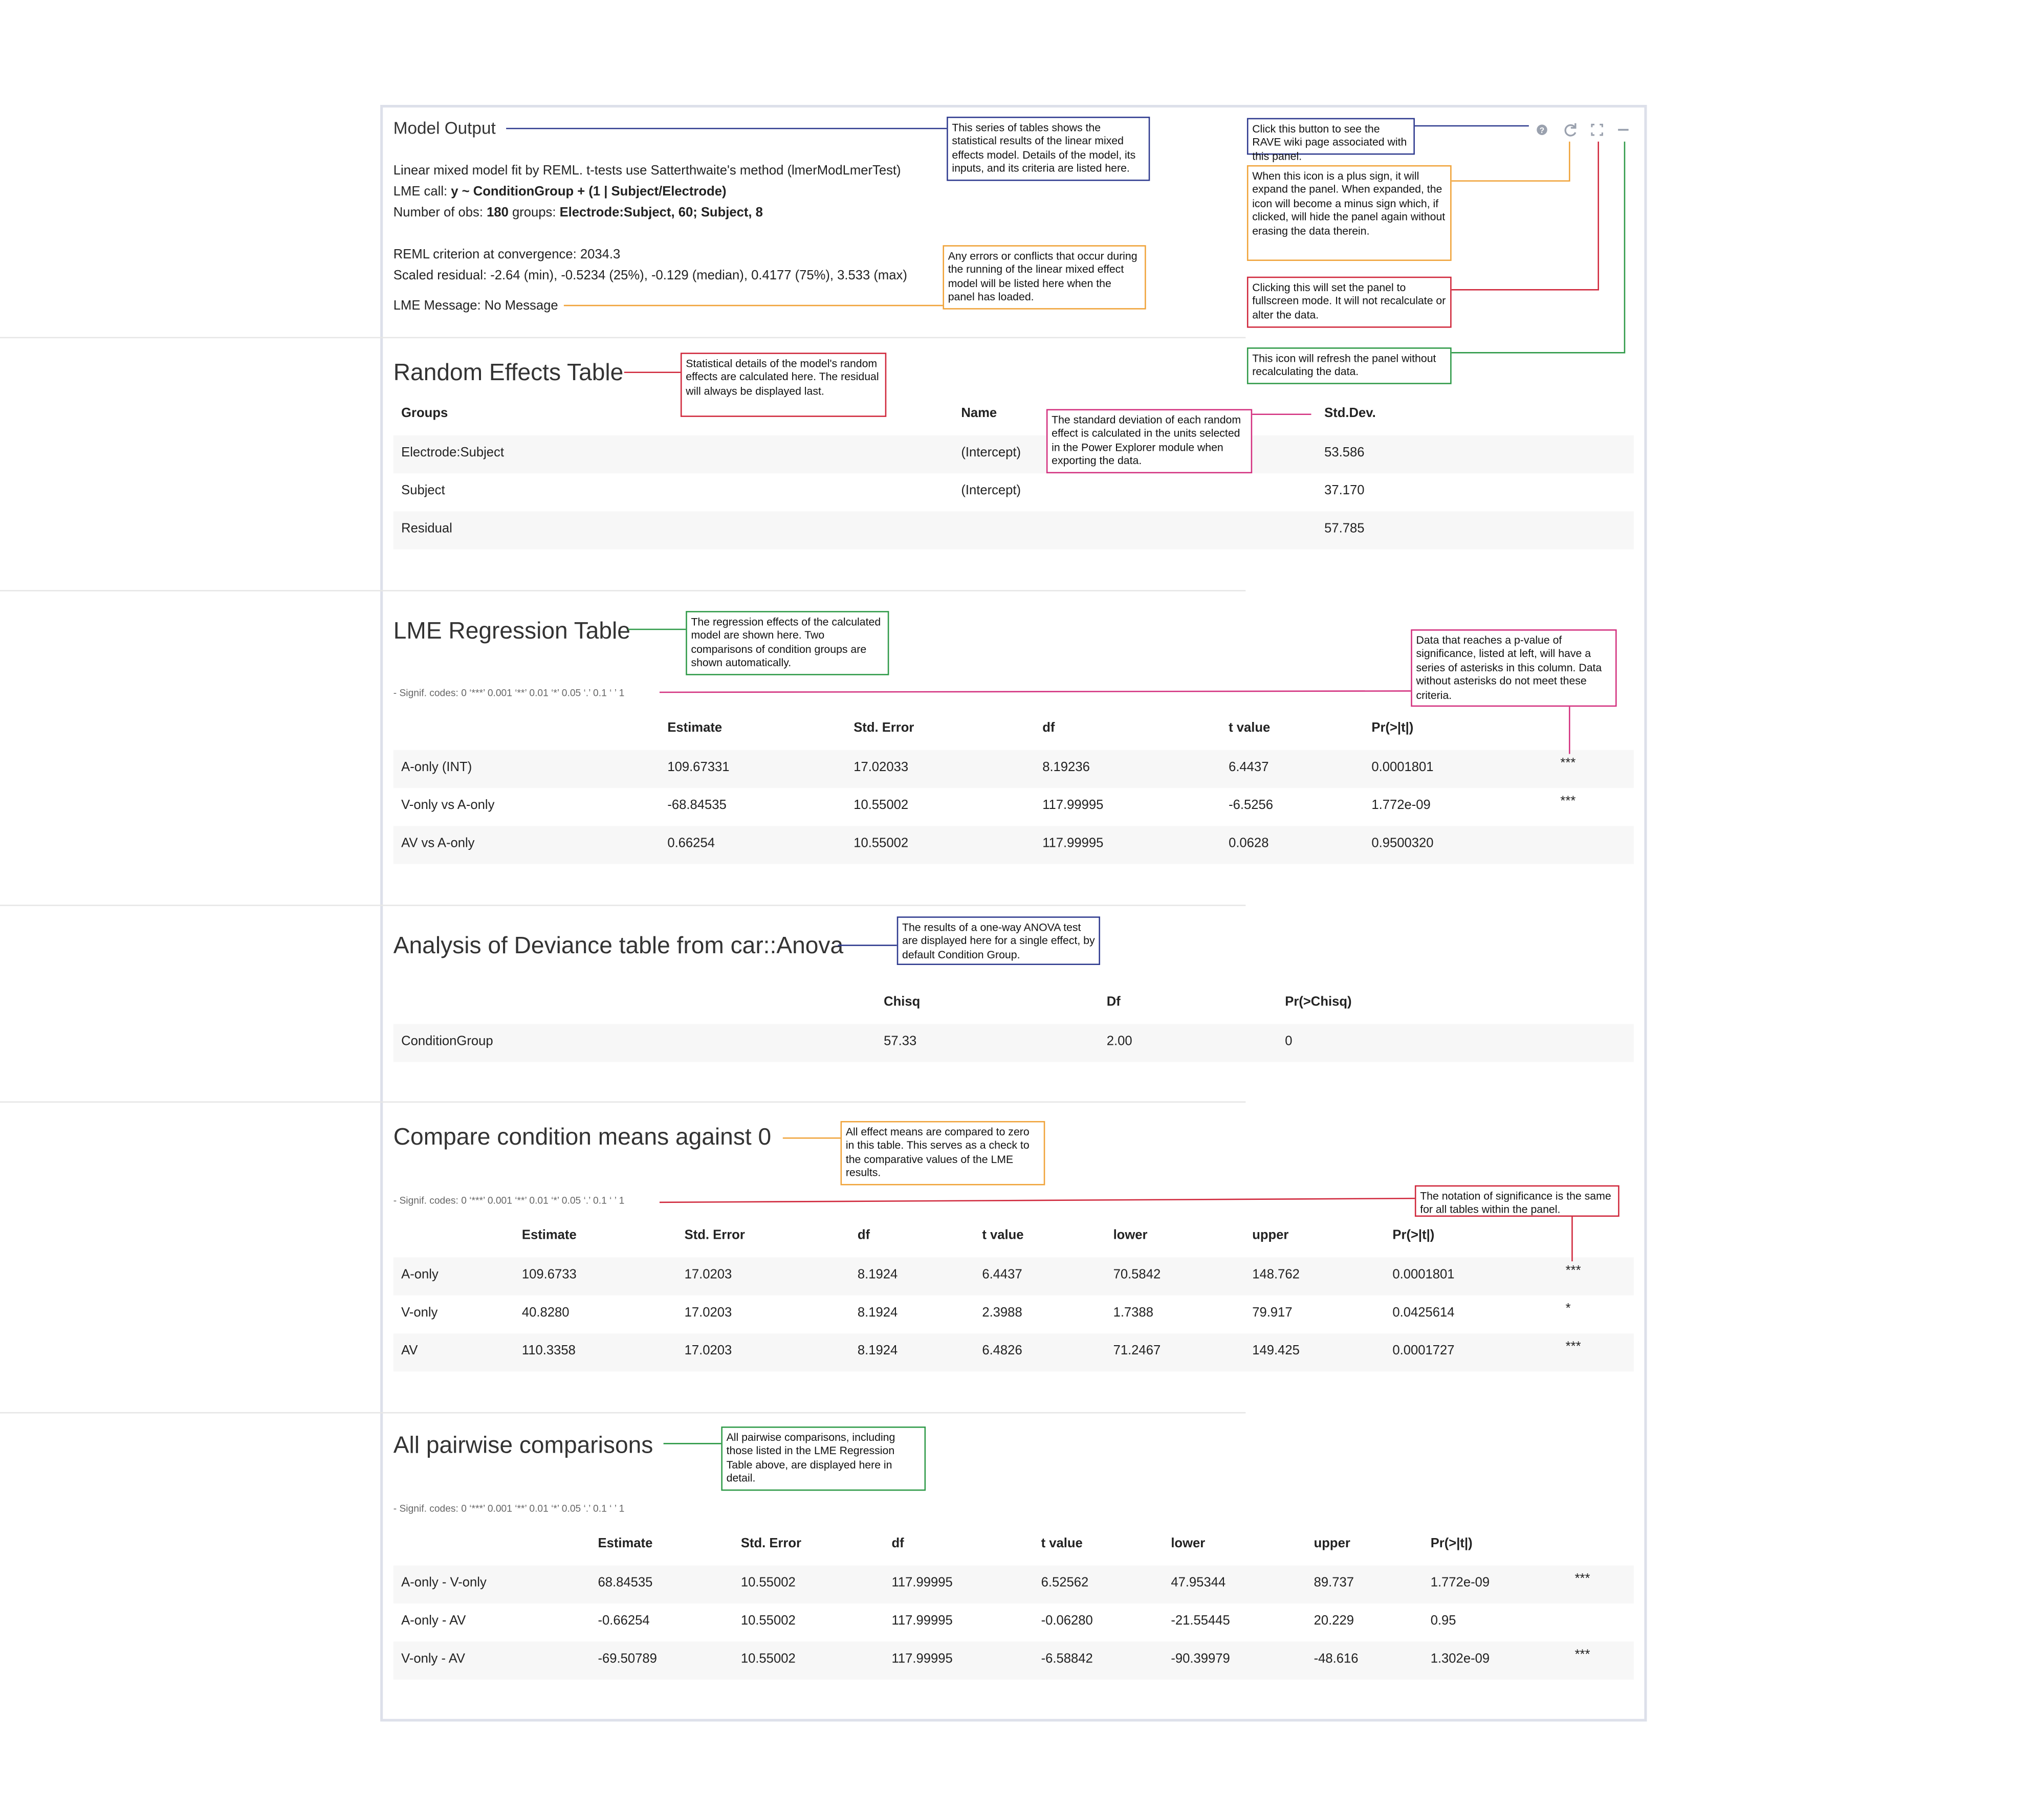  What do you see at coordinates (1276, 1275) in the screenshot?
I see `table-cell: 148.762` at bounding box center [1276, 1275].